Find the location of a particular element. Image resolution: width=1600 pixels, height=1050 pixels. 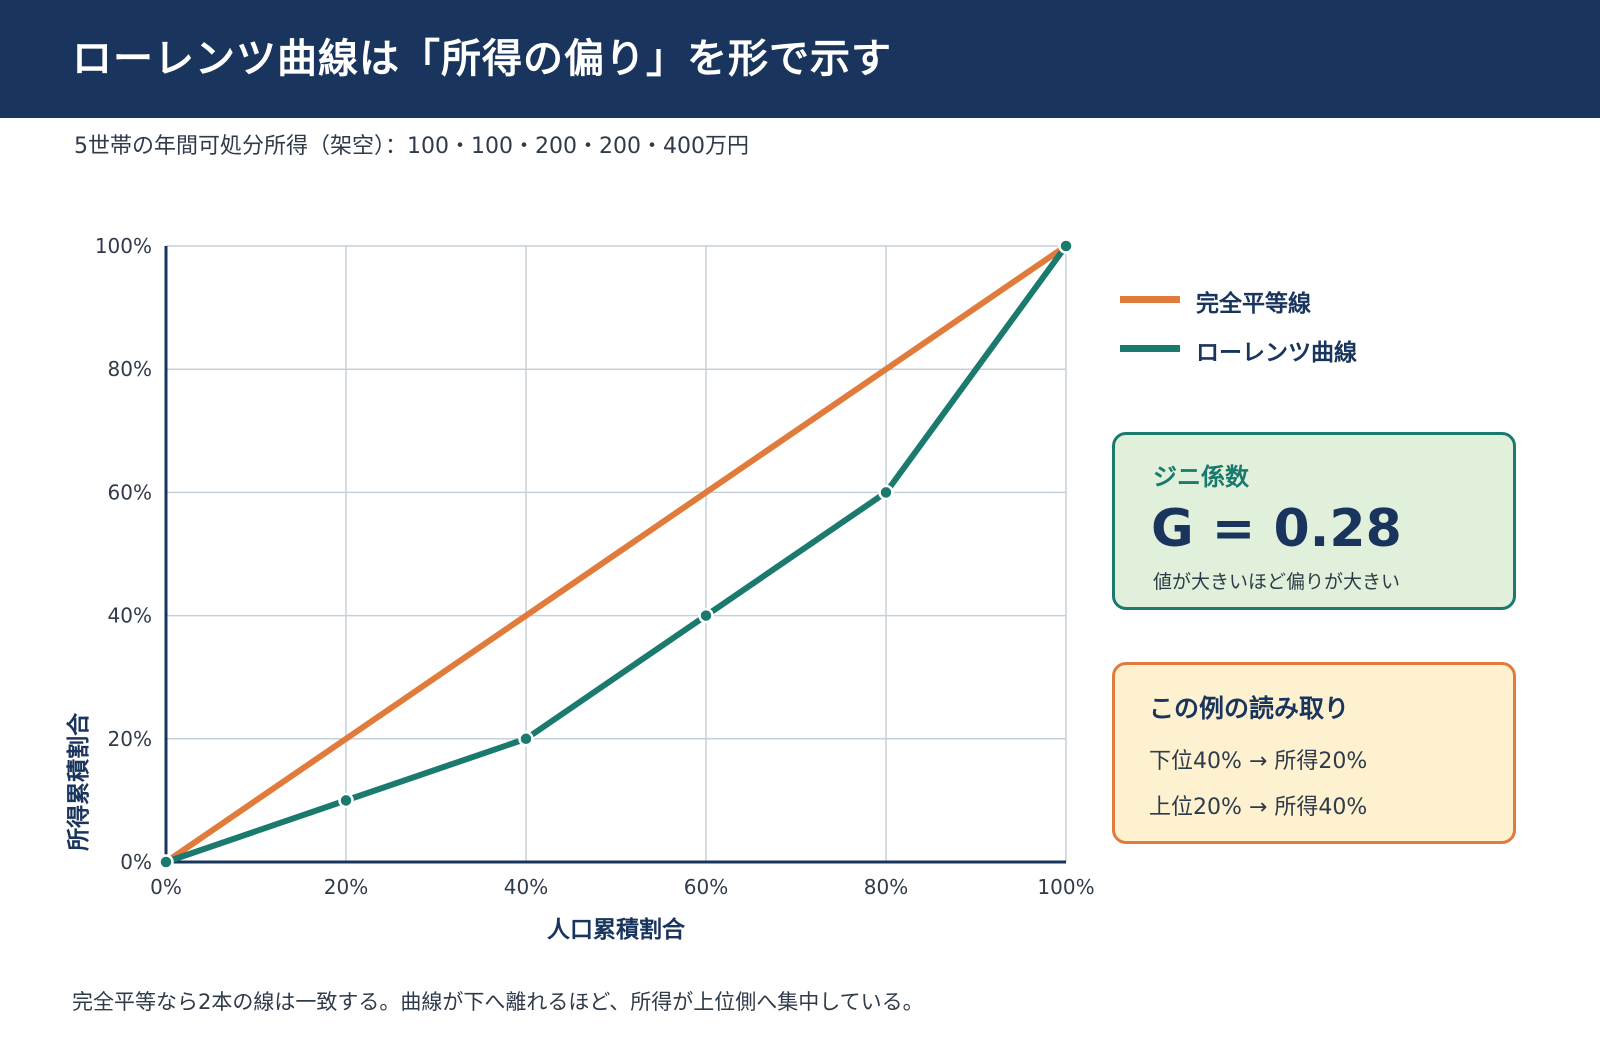

gini-title: ジニ係数 is located at coordinates (1201, 477).